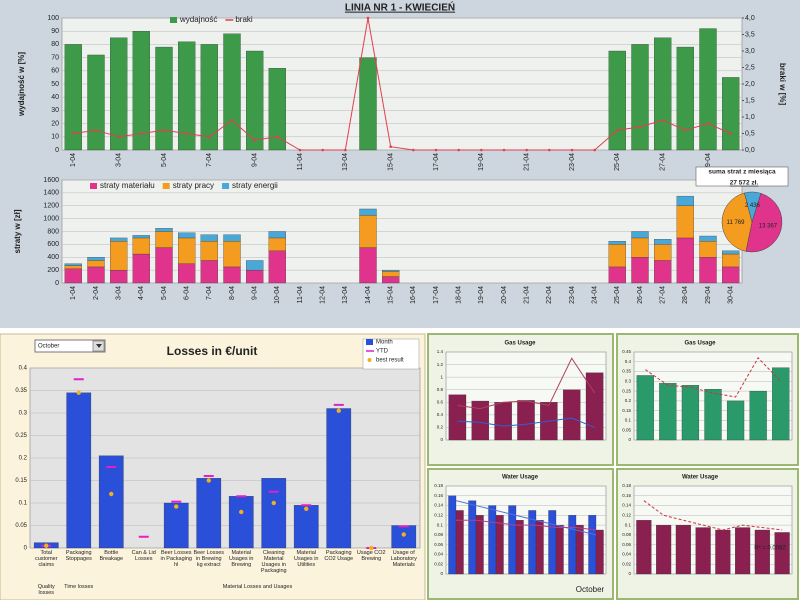 The width and height of the screenshot is (800, 600). I want to click on x-tick-label: 22-04, so click(549, 295).